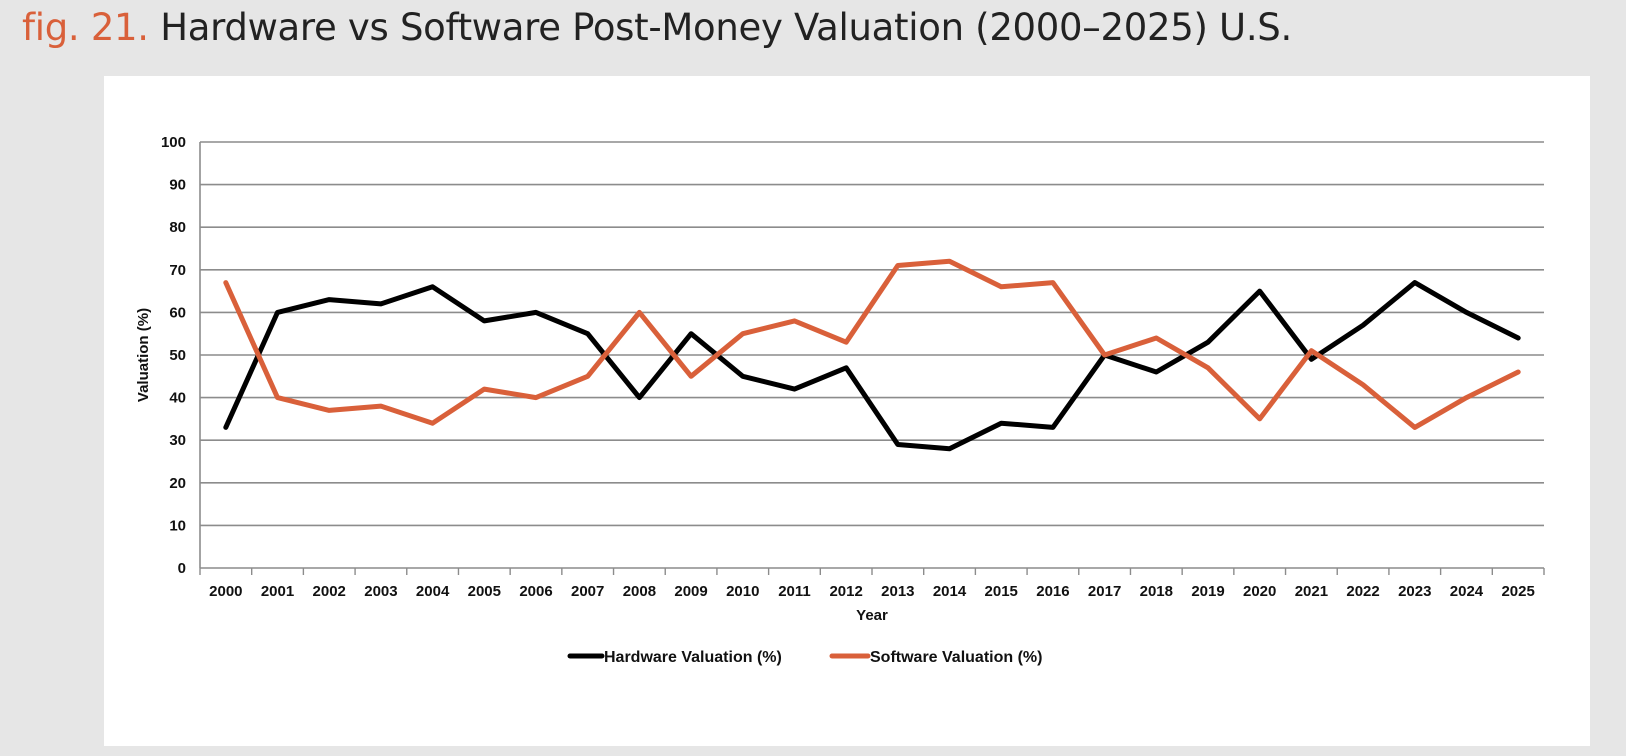  I want to click on x-tick-label: 2000, so click(225, 591).